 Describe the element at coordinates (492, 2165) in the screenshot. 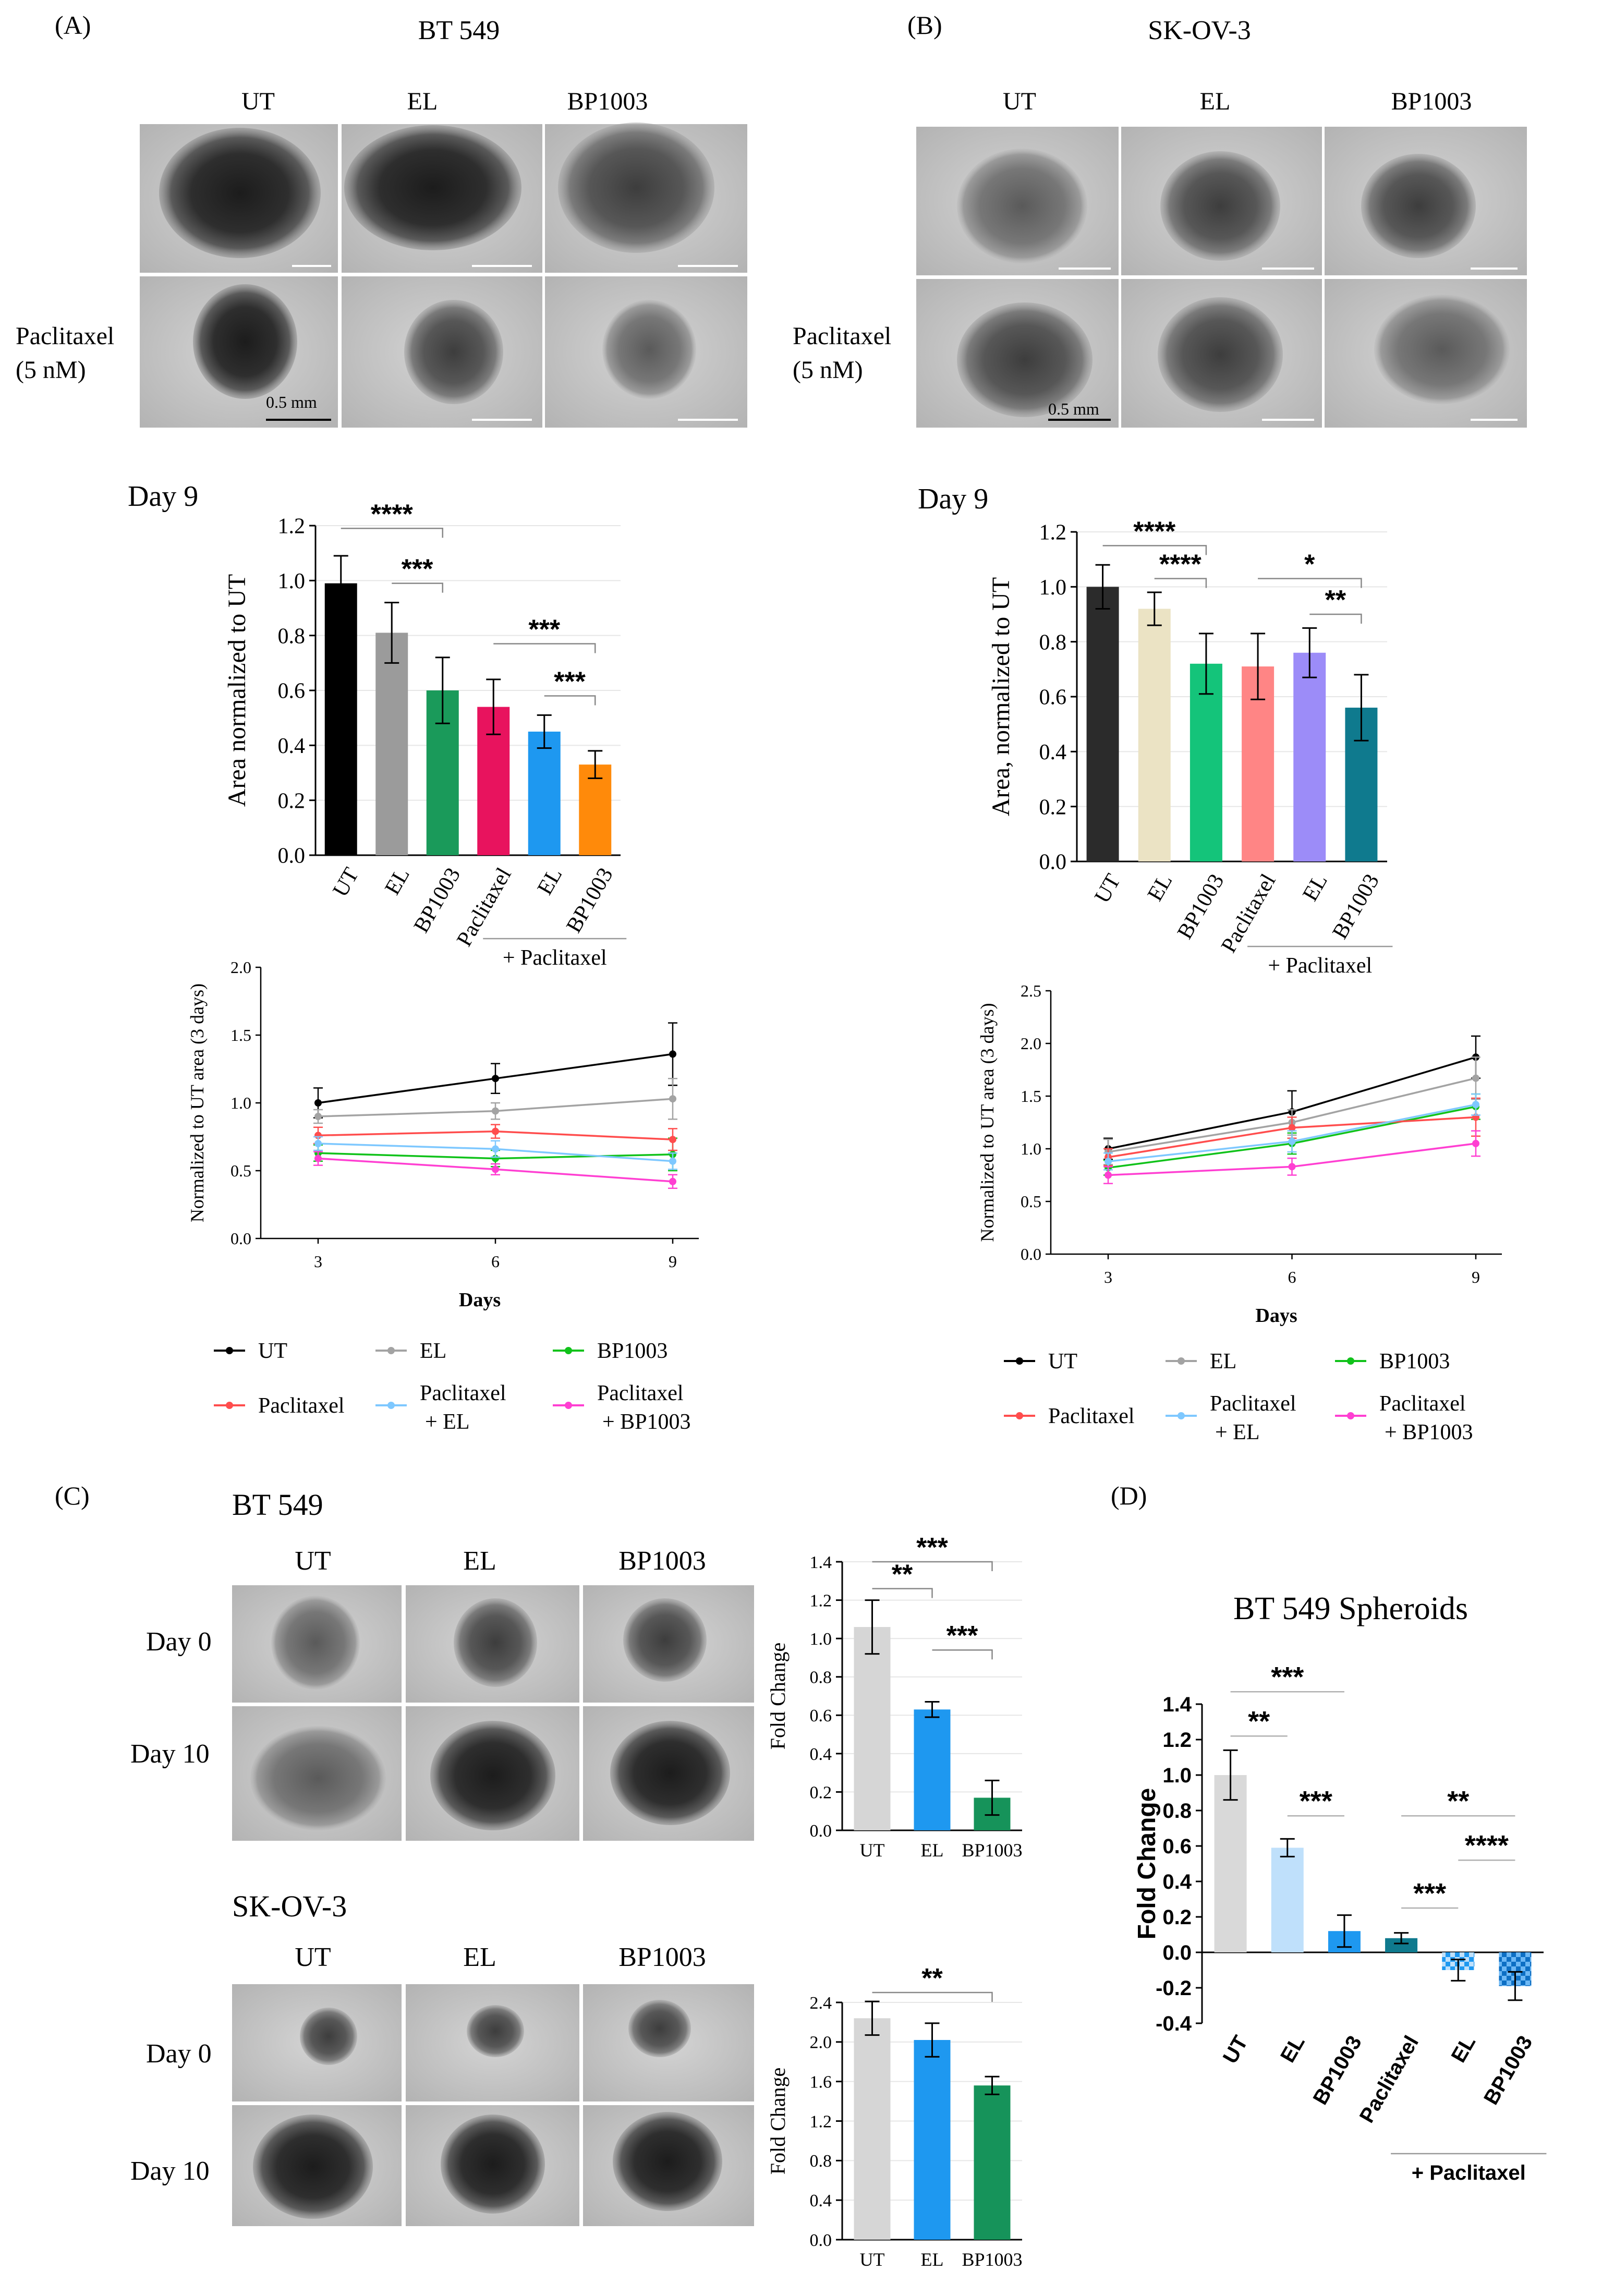

I see `micrograph-c2-el-day10` at that location.